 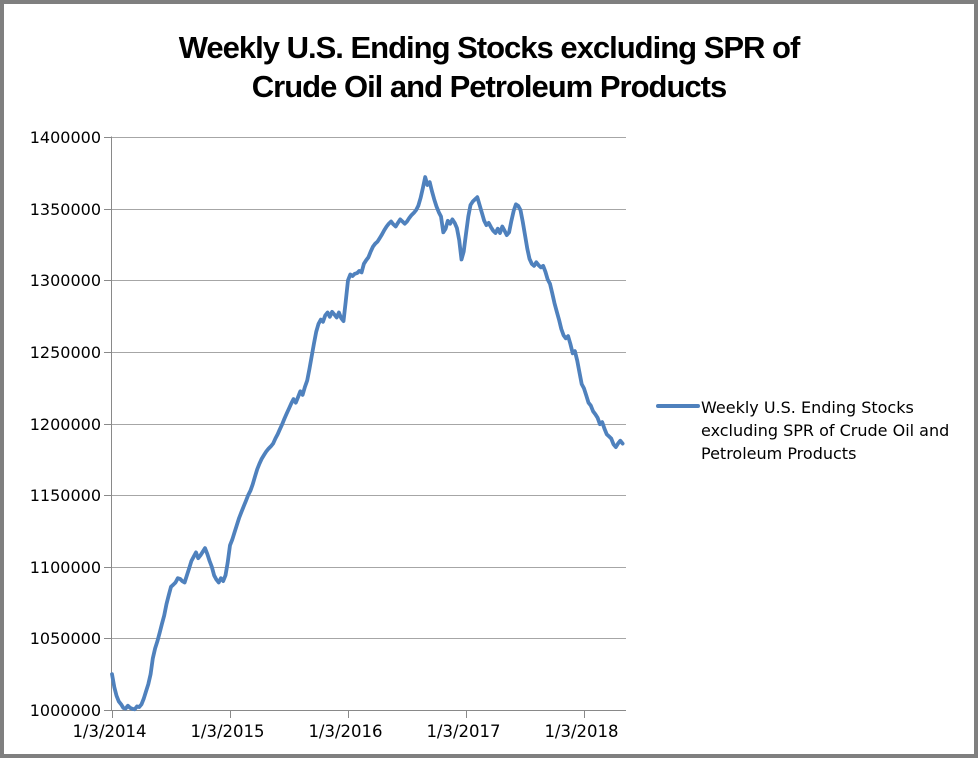 I want to click on chart-title-line-2: Crude Oil and Petroleum Products, so click(x=489, y=86).